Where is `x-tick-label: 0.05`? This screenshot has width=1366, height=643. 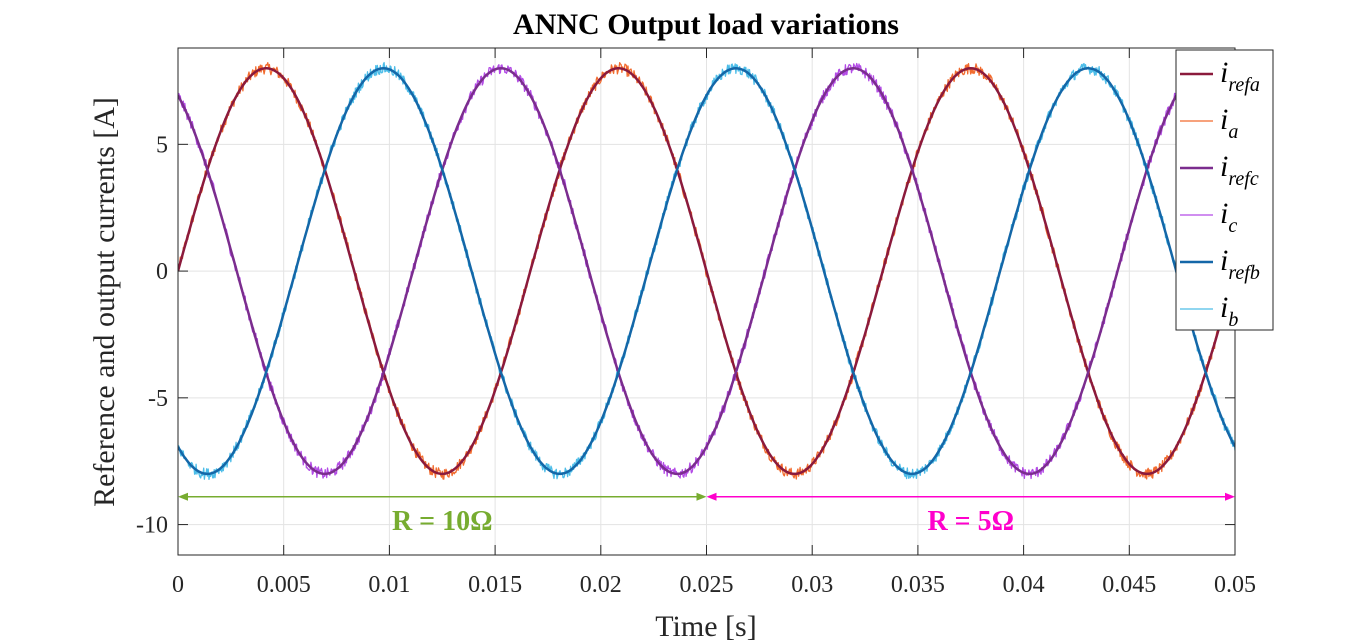
x-tick-label: 0.05 is located at coordinates (1235, 585).